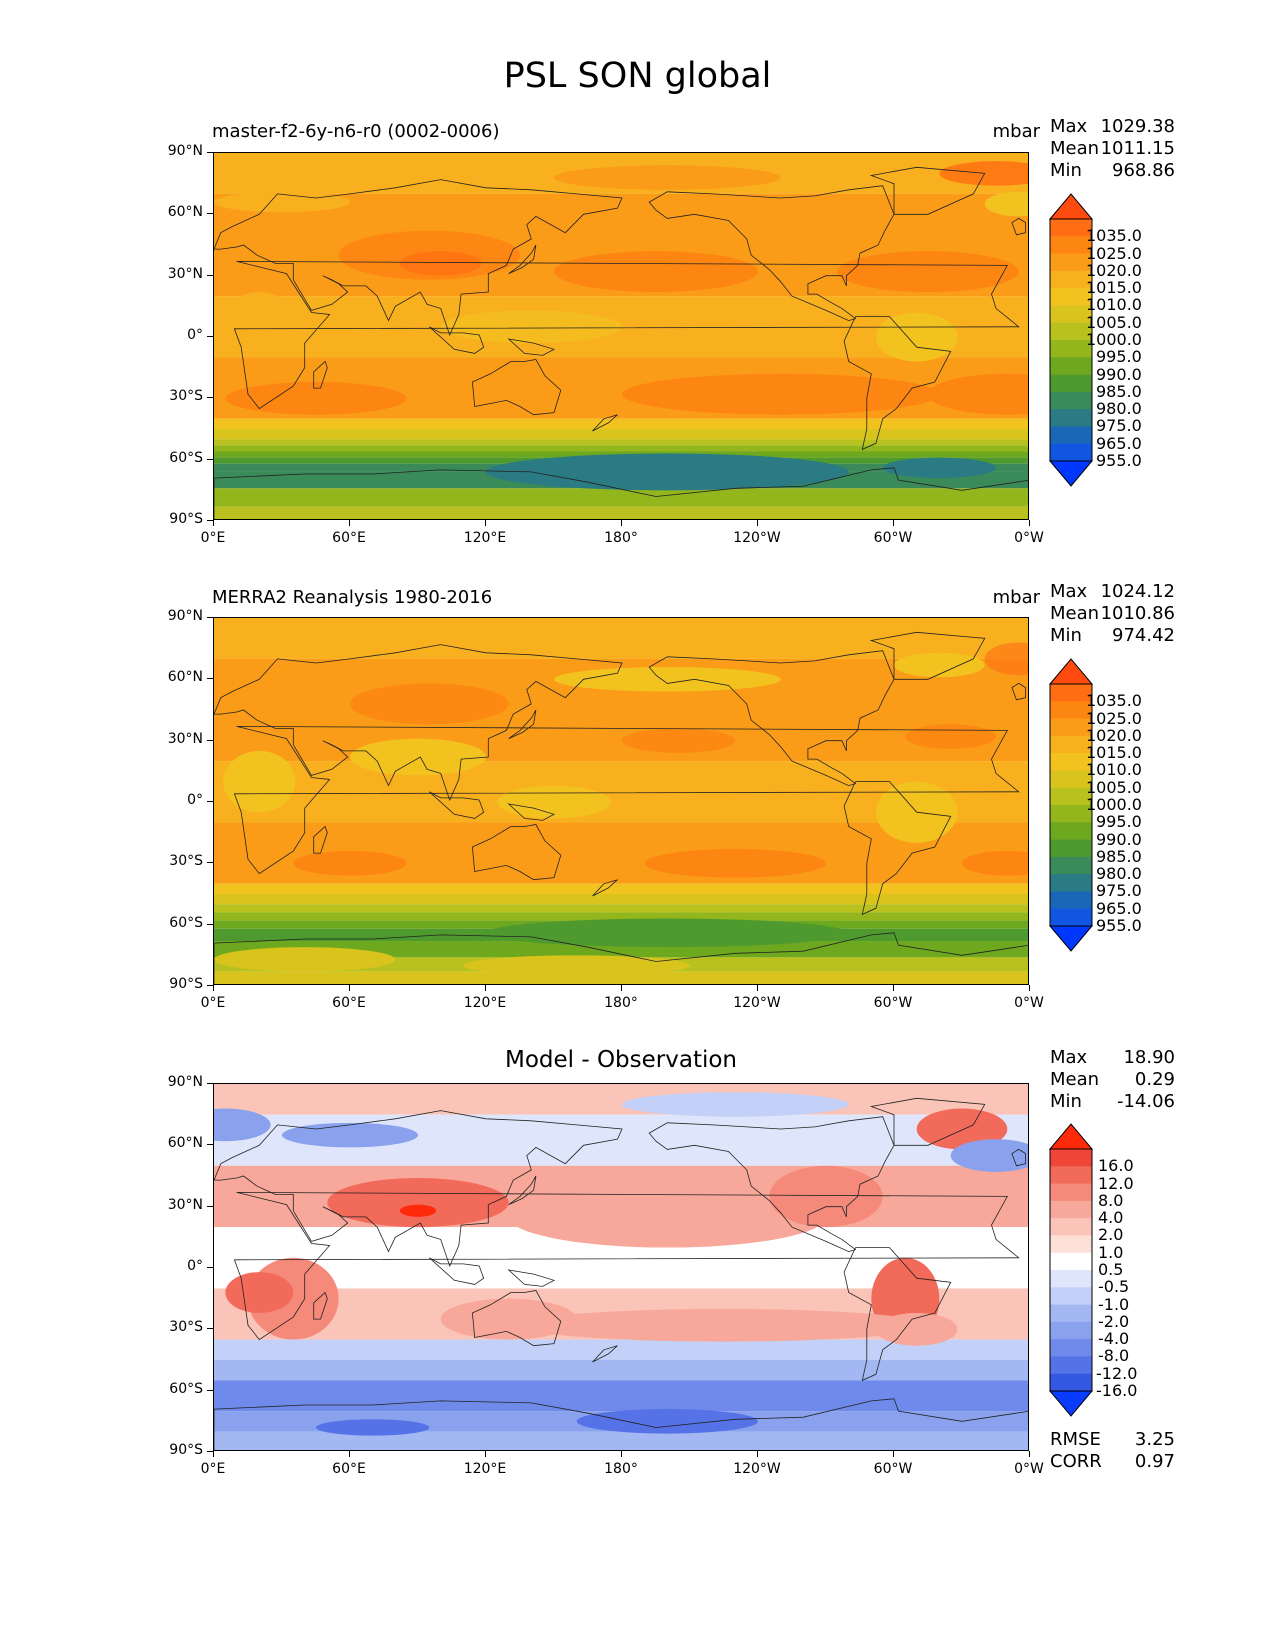 The width and height of the screenshot is (1275, 1650). I want to click on xtick-label: 60°E, so click(349, 1003).